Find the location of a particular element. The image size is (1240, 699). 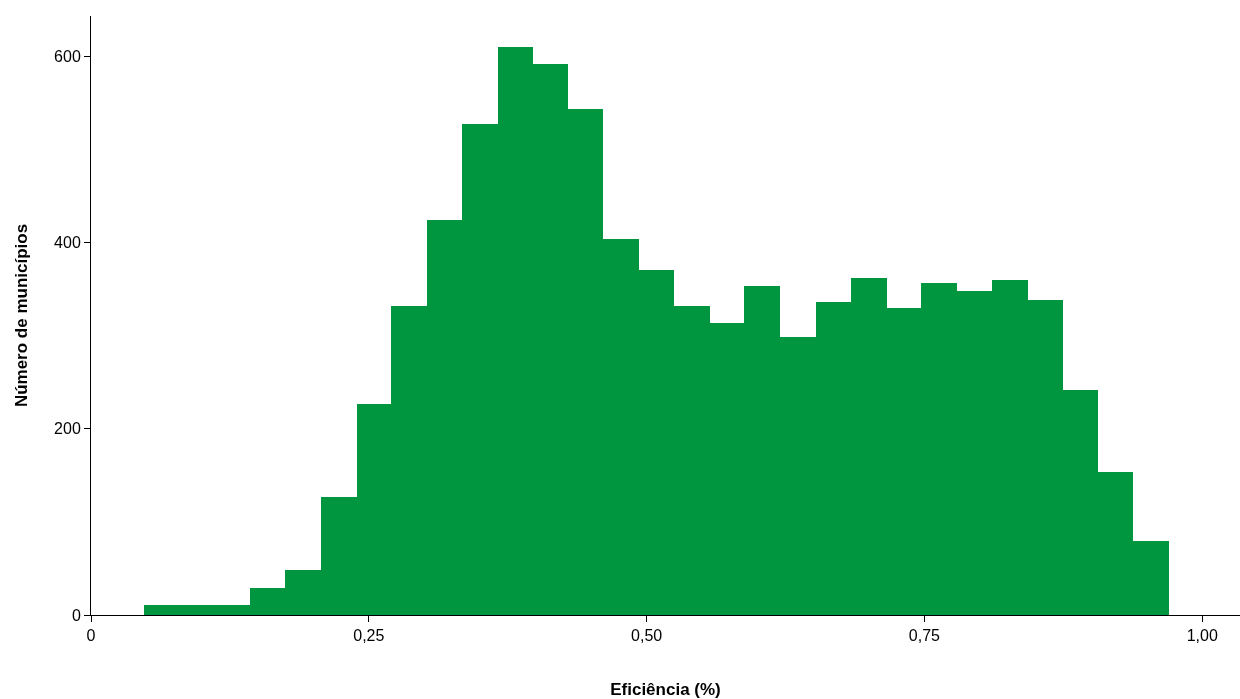

x-tick-label: 0,75 is located at coordinates (924, 636).